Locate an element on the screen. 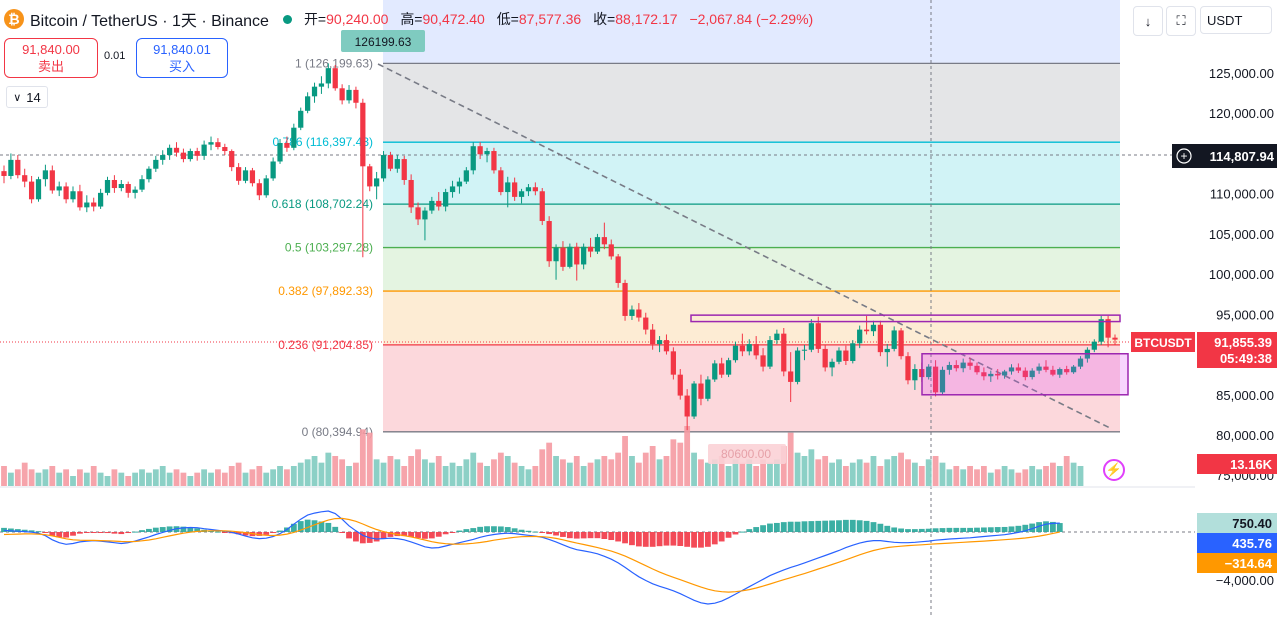  resistance-box is located at coordinates (905, 318).